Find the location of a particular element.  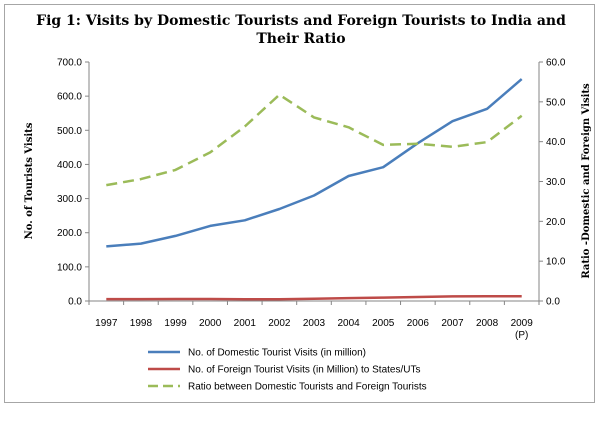

left-tick-label: 200.0 is located at coordinates (69, 233).